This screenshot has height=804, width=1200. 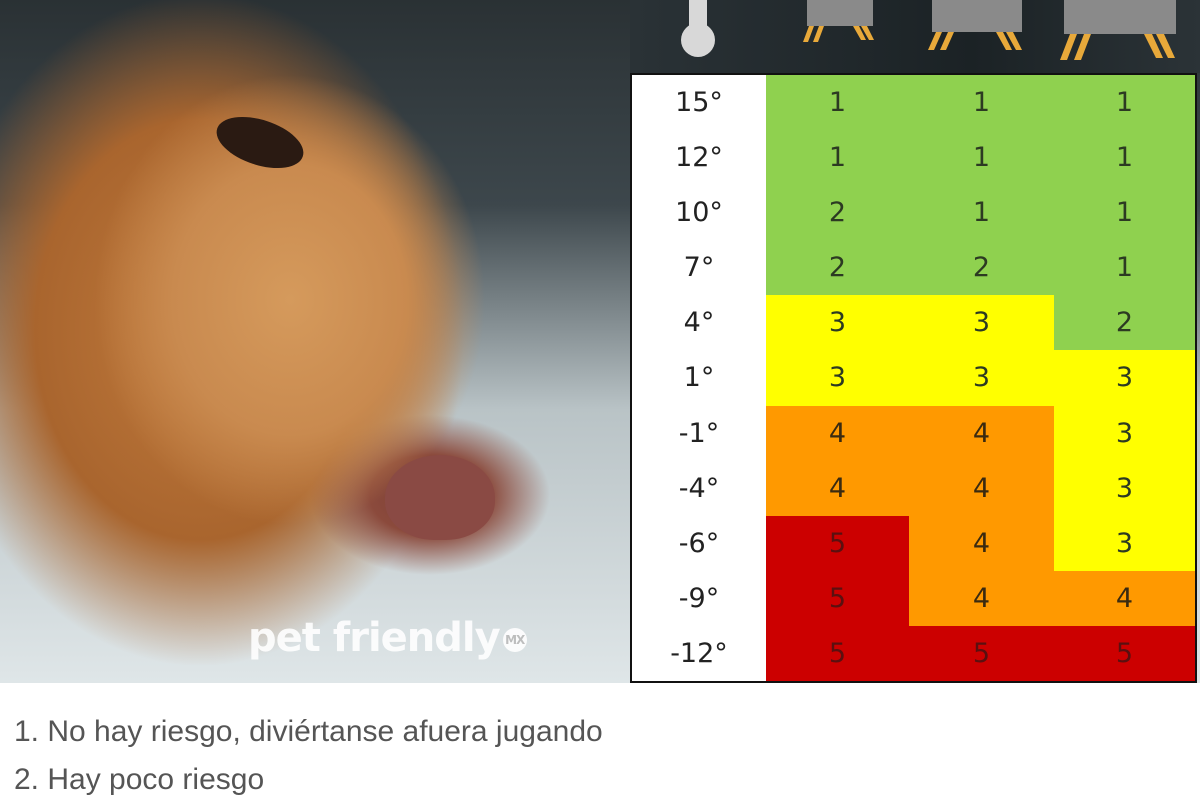 What do you see at coordinates (699, 653) in the screenshot?
I see `temperature-cell: -12°` at bounding box center [699, 653].